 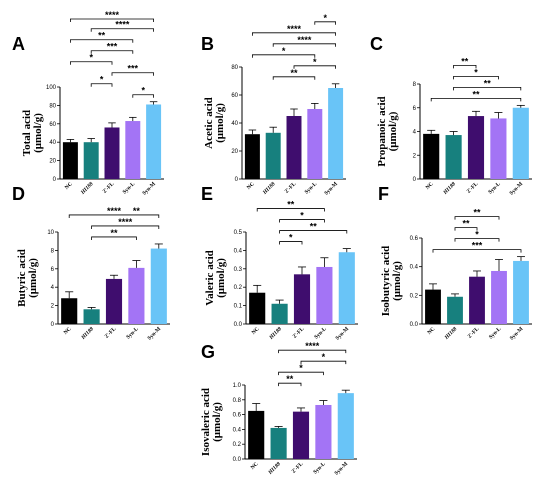 I want to click on y-tick-label: 40, so click(x=234, y=124).